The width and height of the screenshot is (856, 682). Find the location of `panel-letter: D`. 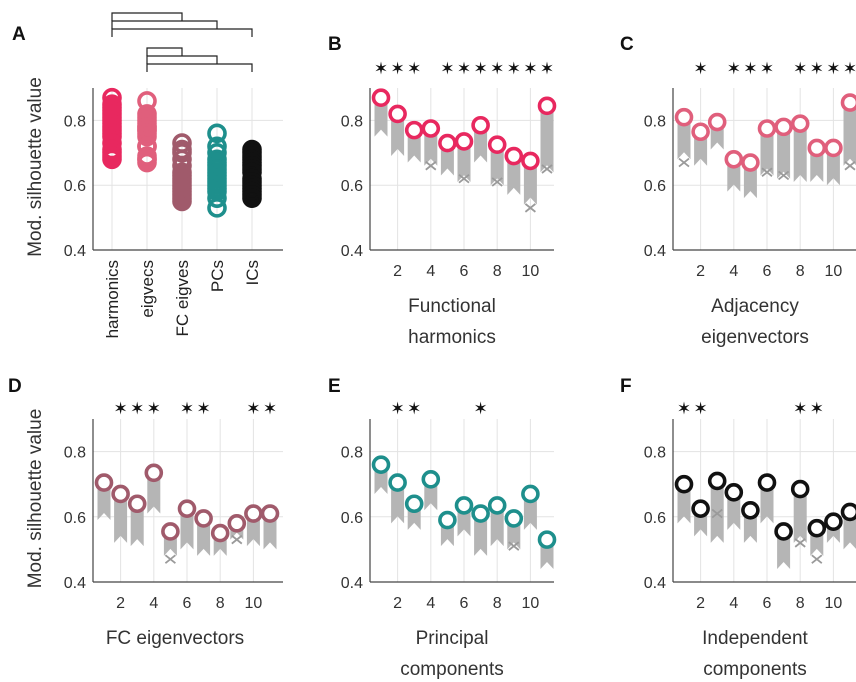

panel-letter: D is located at coordinates (15, 386).